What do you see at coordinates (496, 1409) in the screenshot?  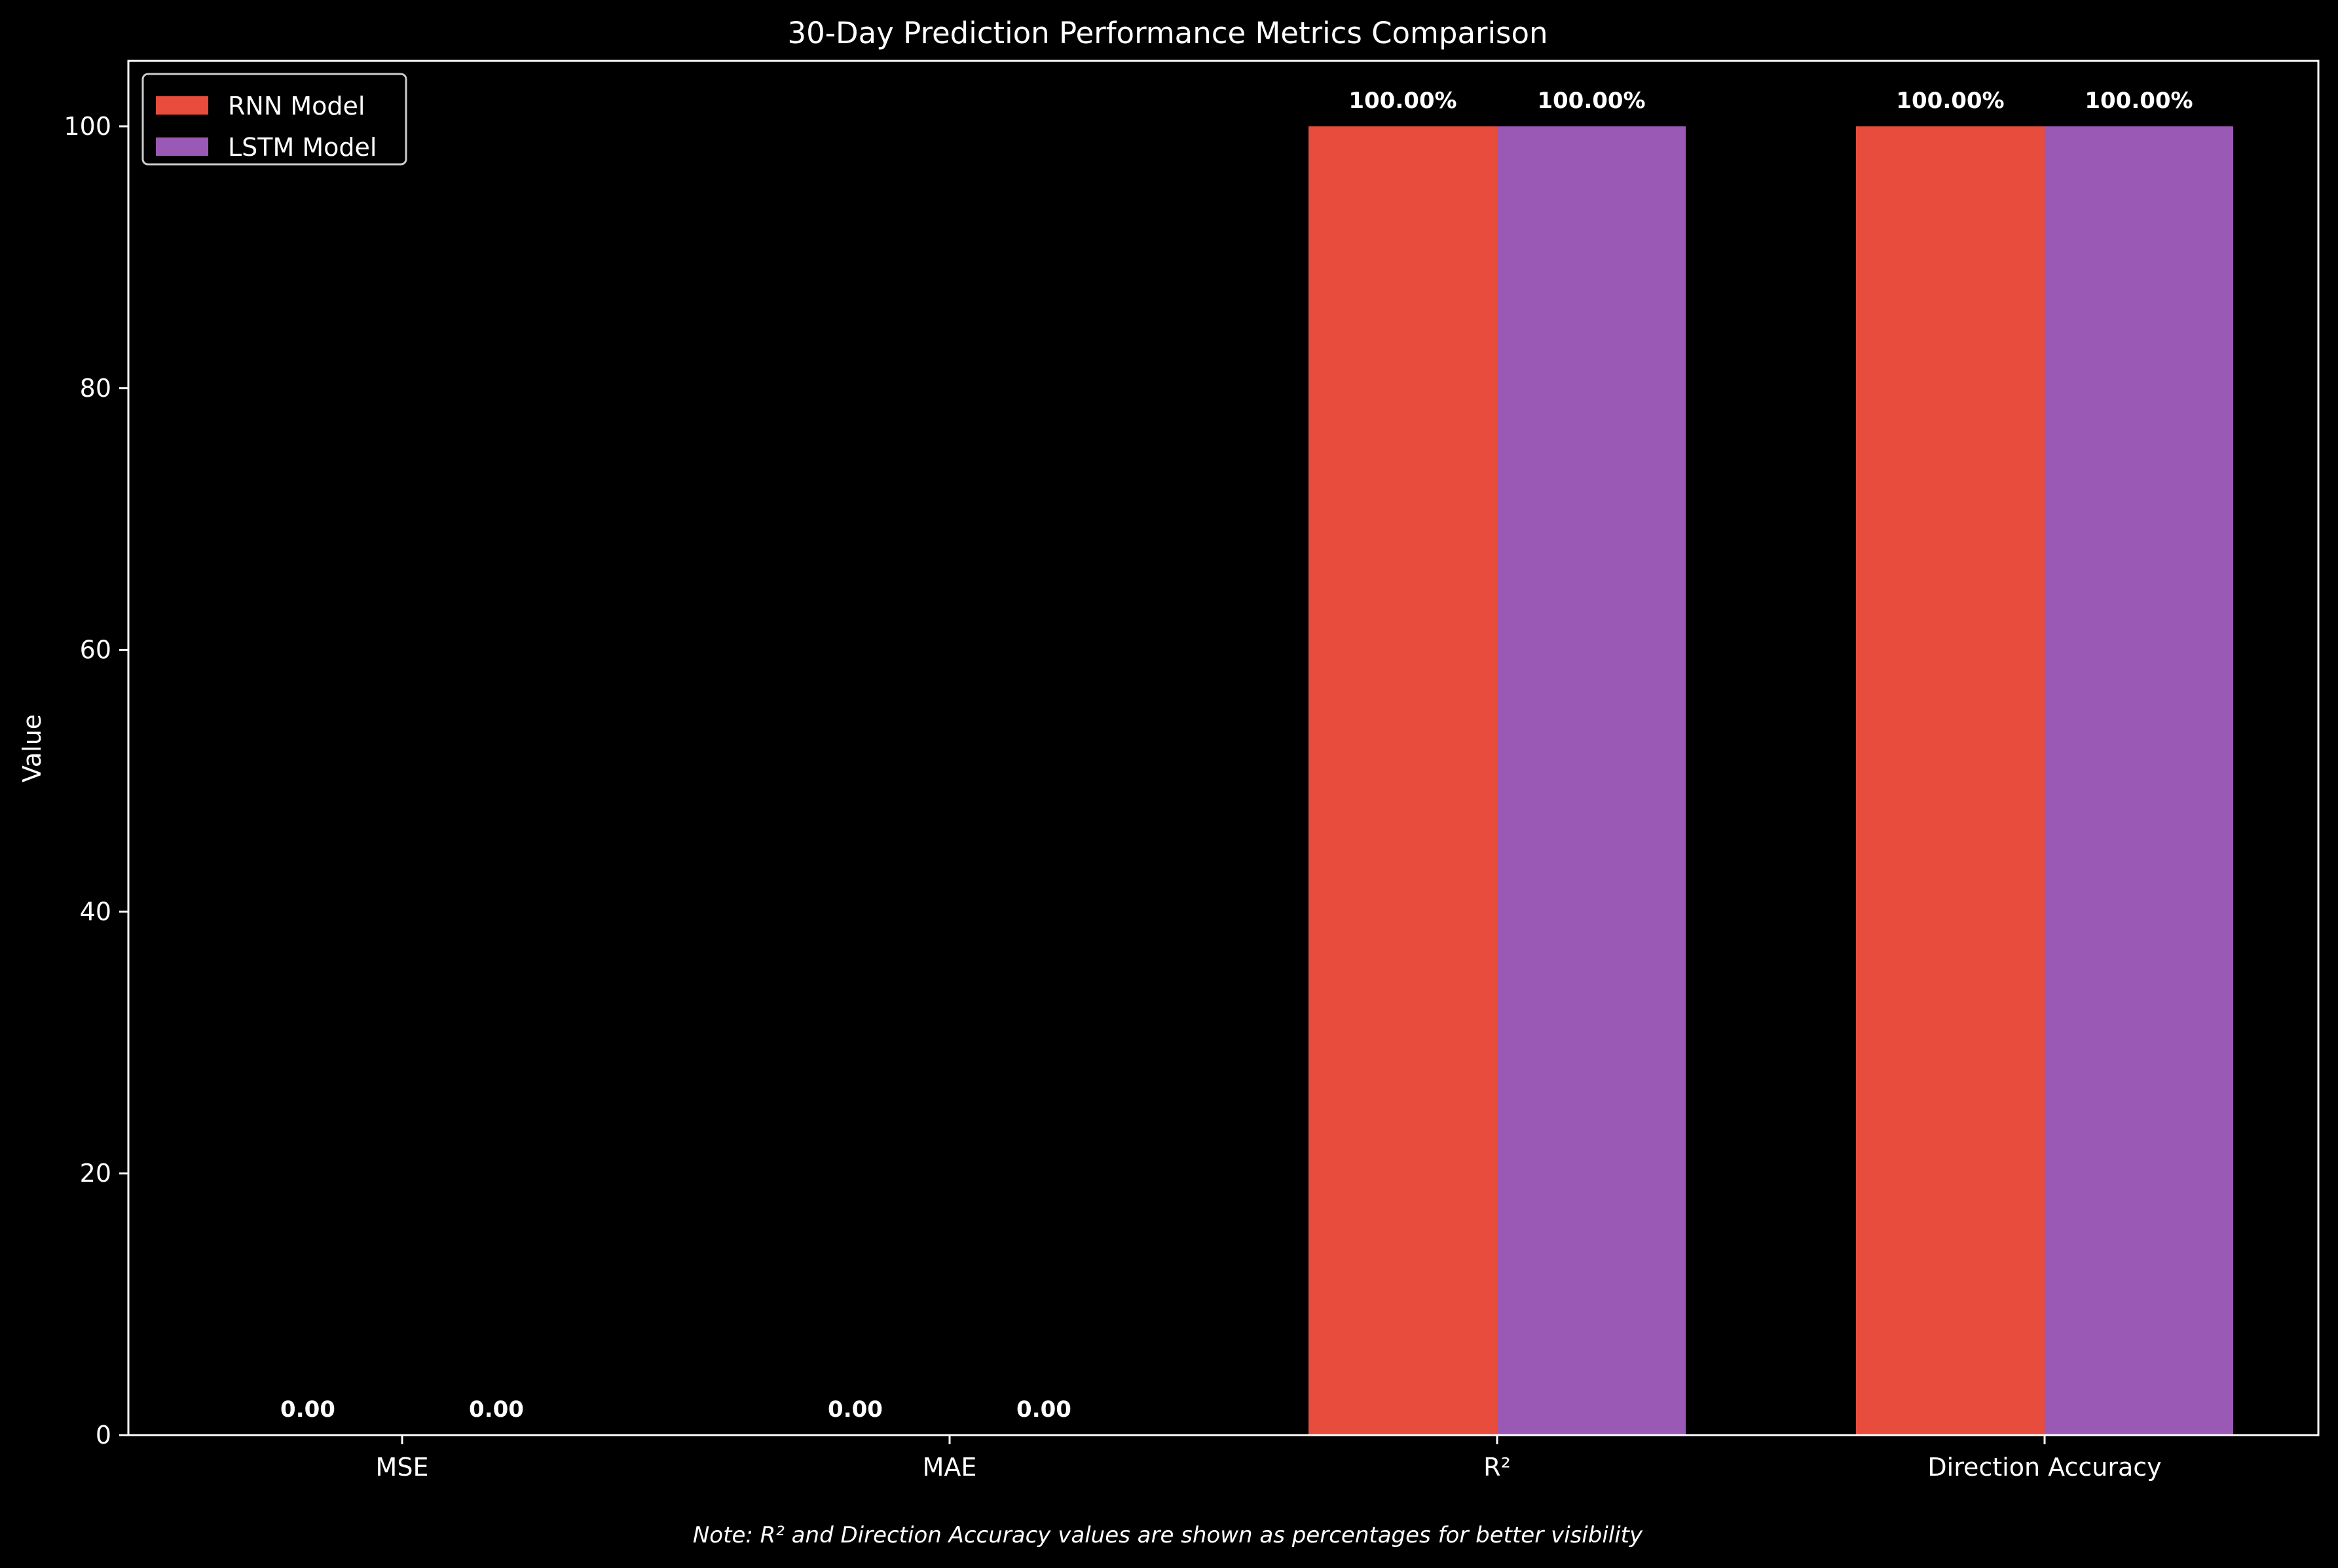 I see `bar-label-lstm-model-0: 0.00` at bounding box center [496, 1409].